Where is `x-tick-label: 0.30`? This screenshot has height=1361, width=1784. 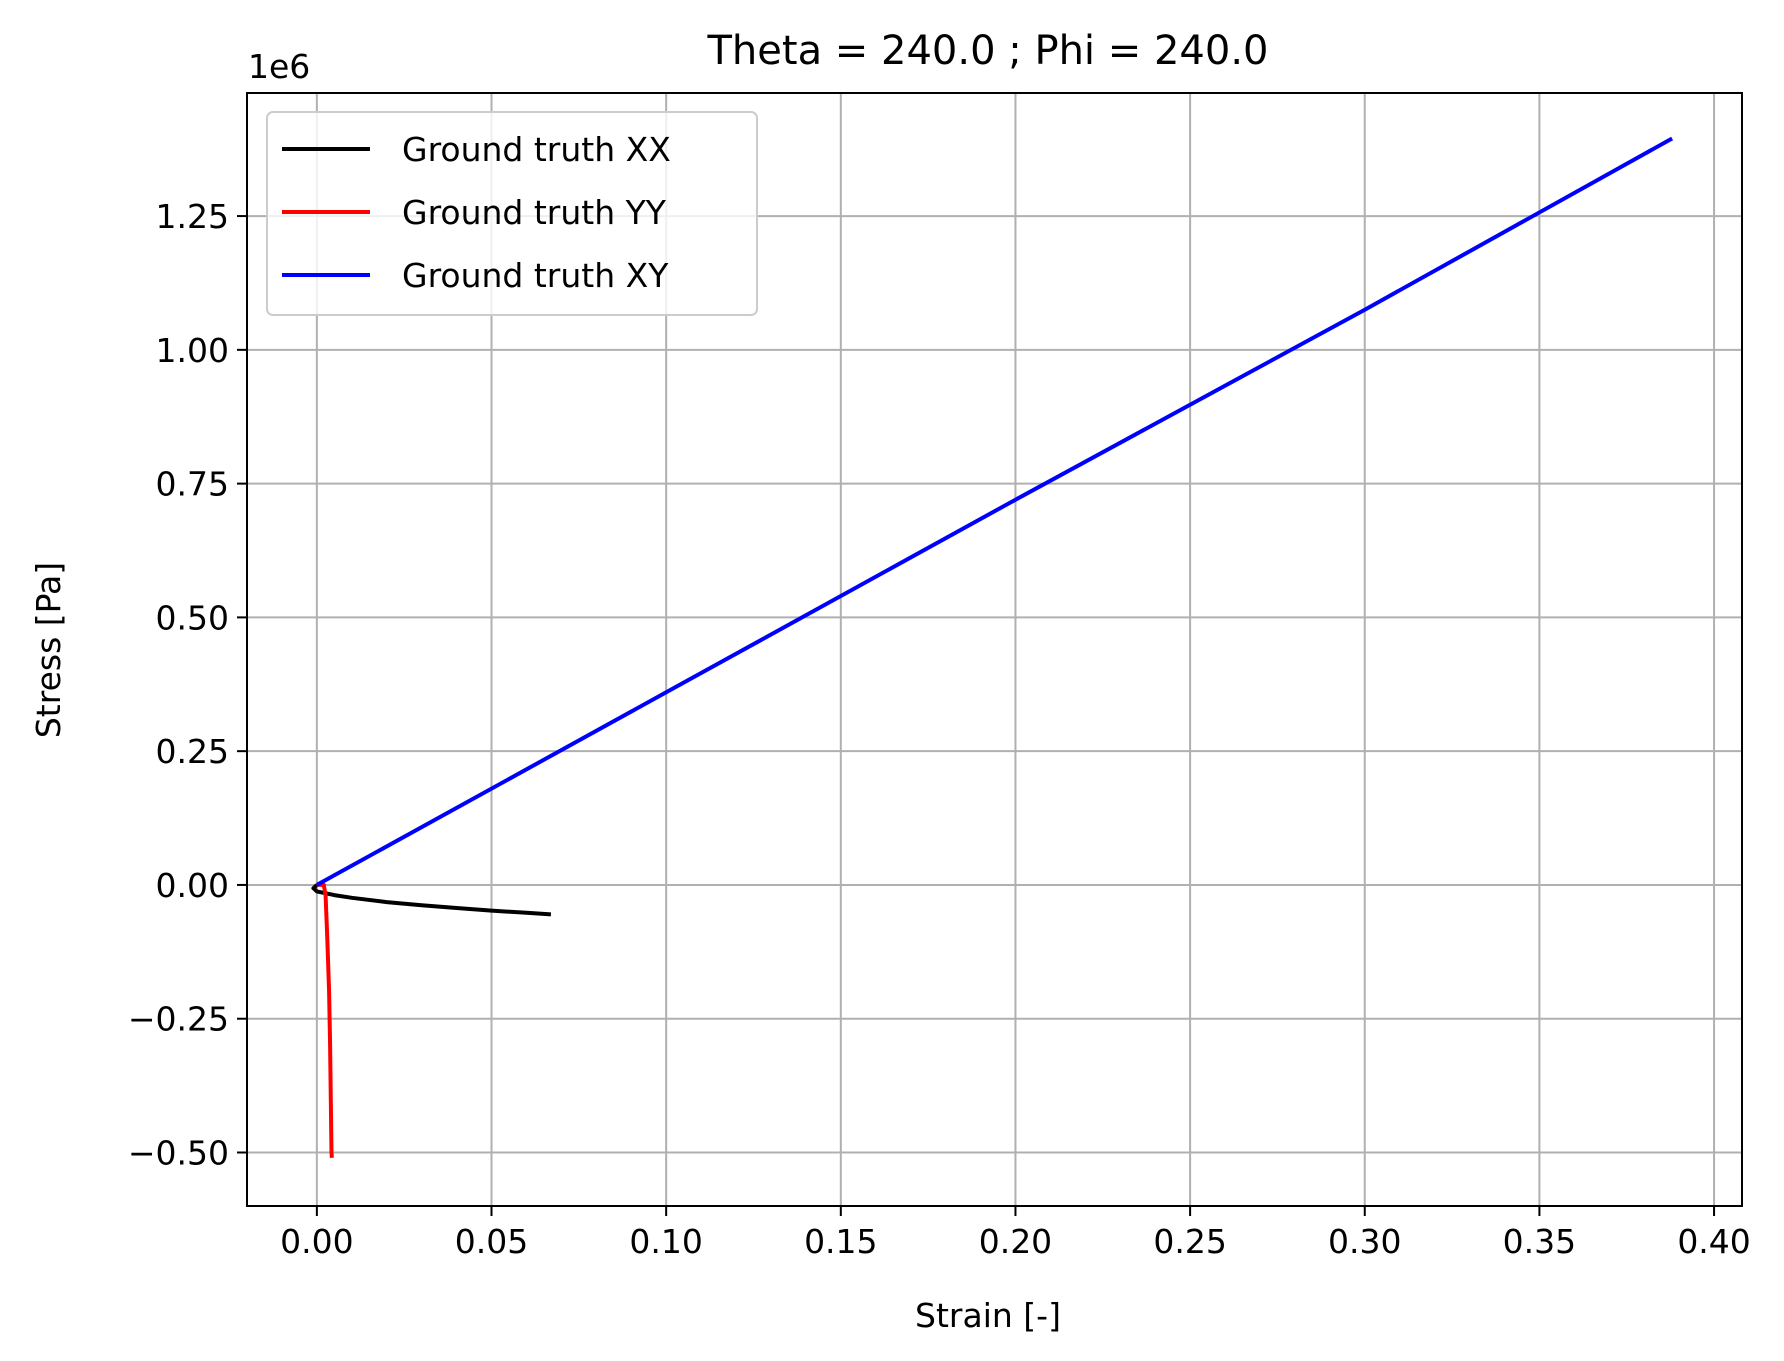
x-tick-label: 0.30 is located at coordinates (1364, 1241).